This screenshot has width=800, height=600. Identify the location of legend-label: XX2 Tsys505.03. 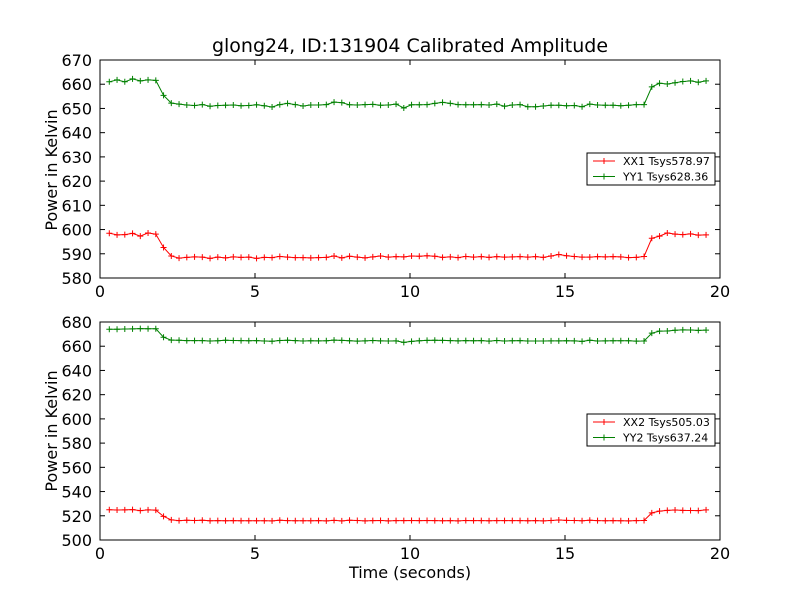
(666, 422).